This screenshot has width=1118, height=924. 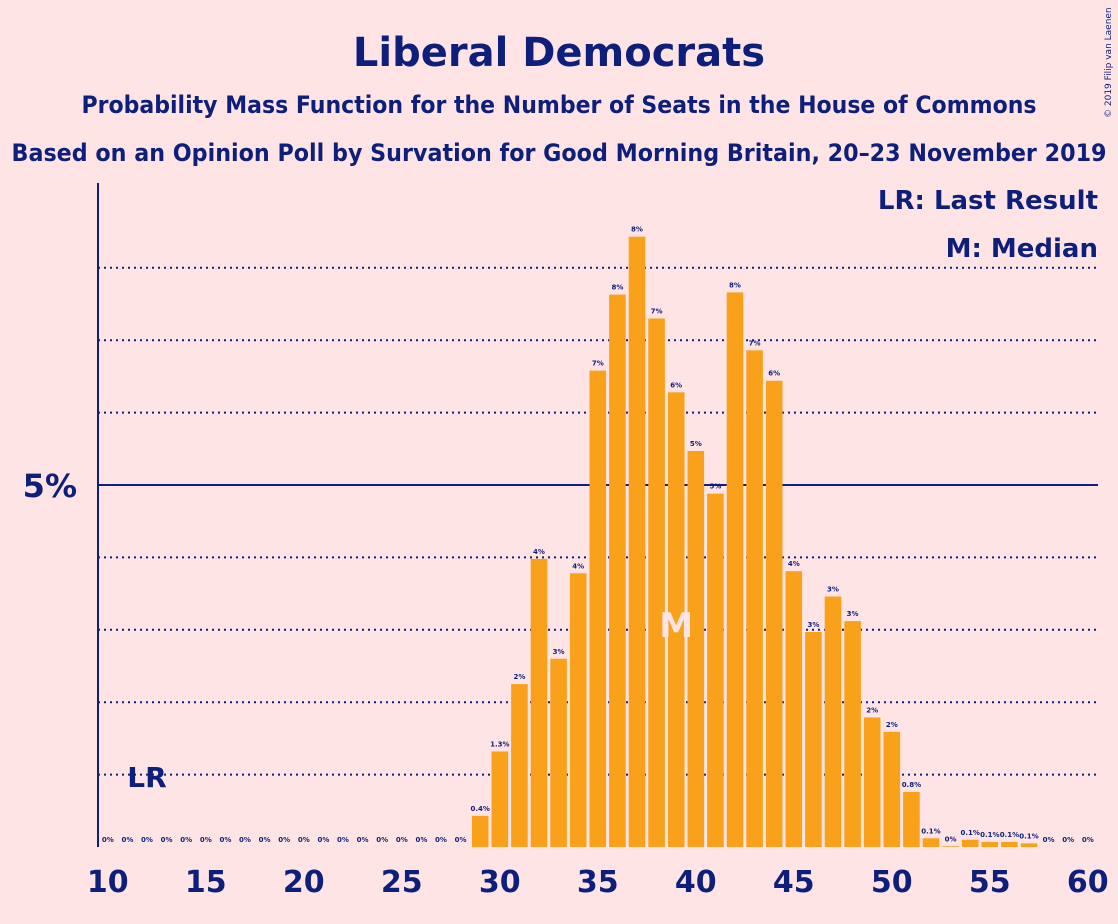 What do you see at coordinates (794, 564) in the screenshot?
I see `bar-label-seat-45: 4%` at bounding box center [794, 564].